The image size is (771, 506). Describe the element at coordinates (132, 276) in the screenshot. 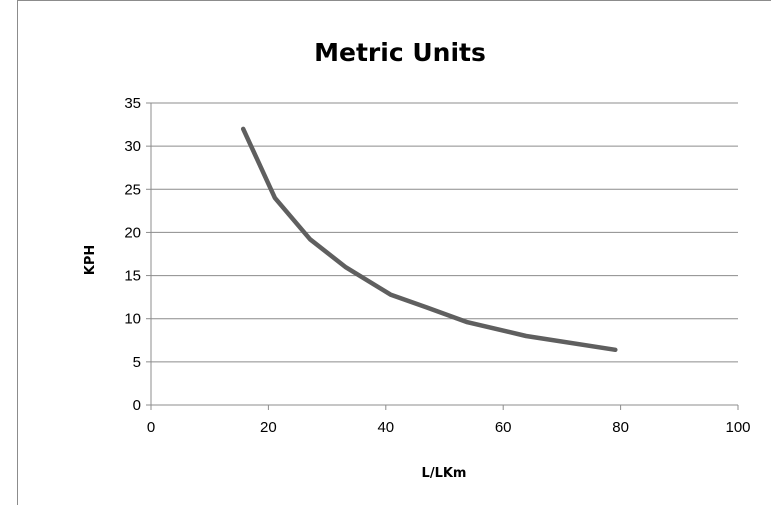

I see `y-tick-label-15: 15` at that location.